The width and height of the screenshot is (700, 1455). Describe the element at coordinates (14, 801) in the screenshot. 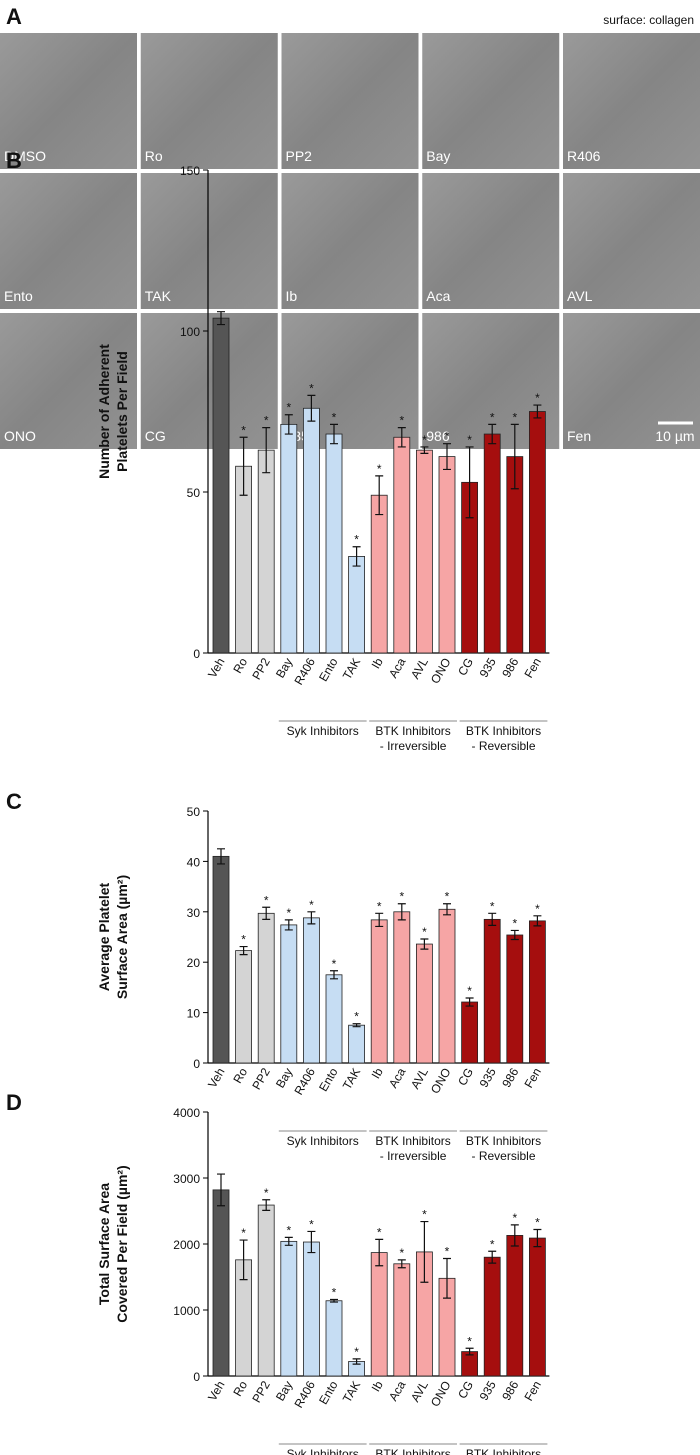

I see `panel-label: C` at that location.